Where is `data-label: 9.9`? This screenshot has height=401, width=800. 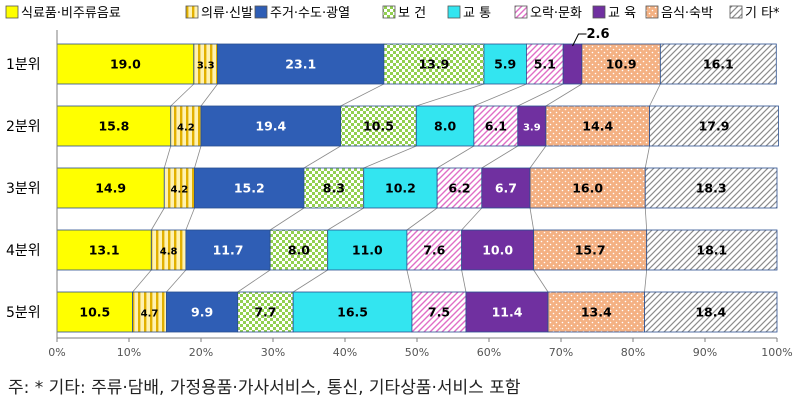
data-label: 9.9 is located at coordinates (202, 312).